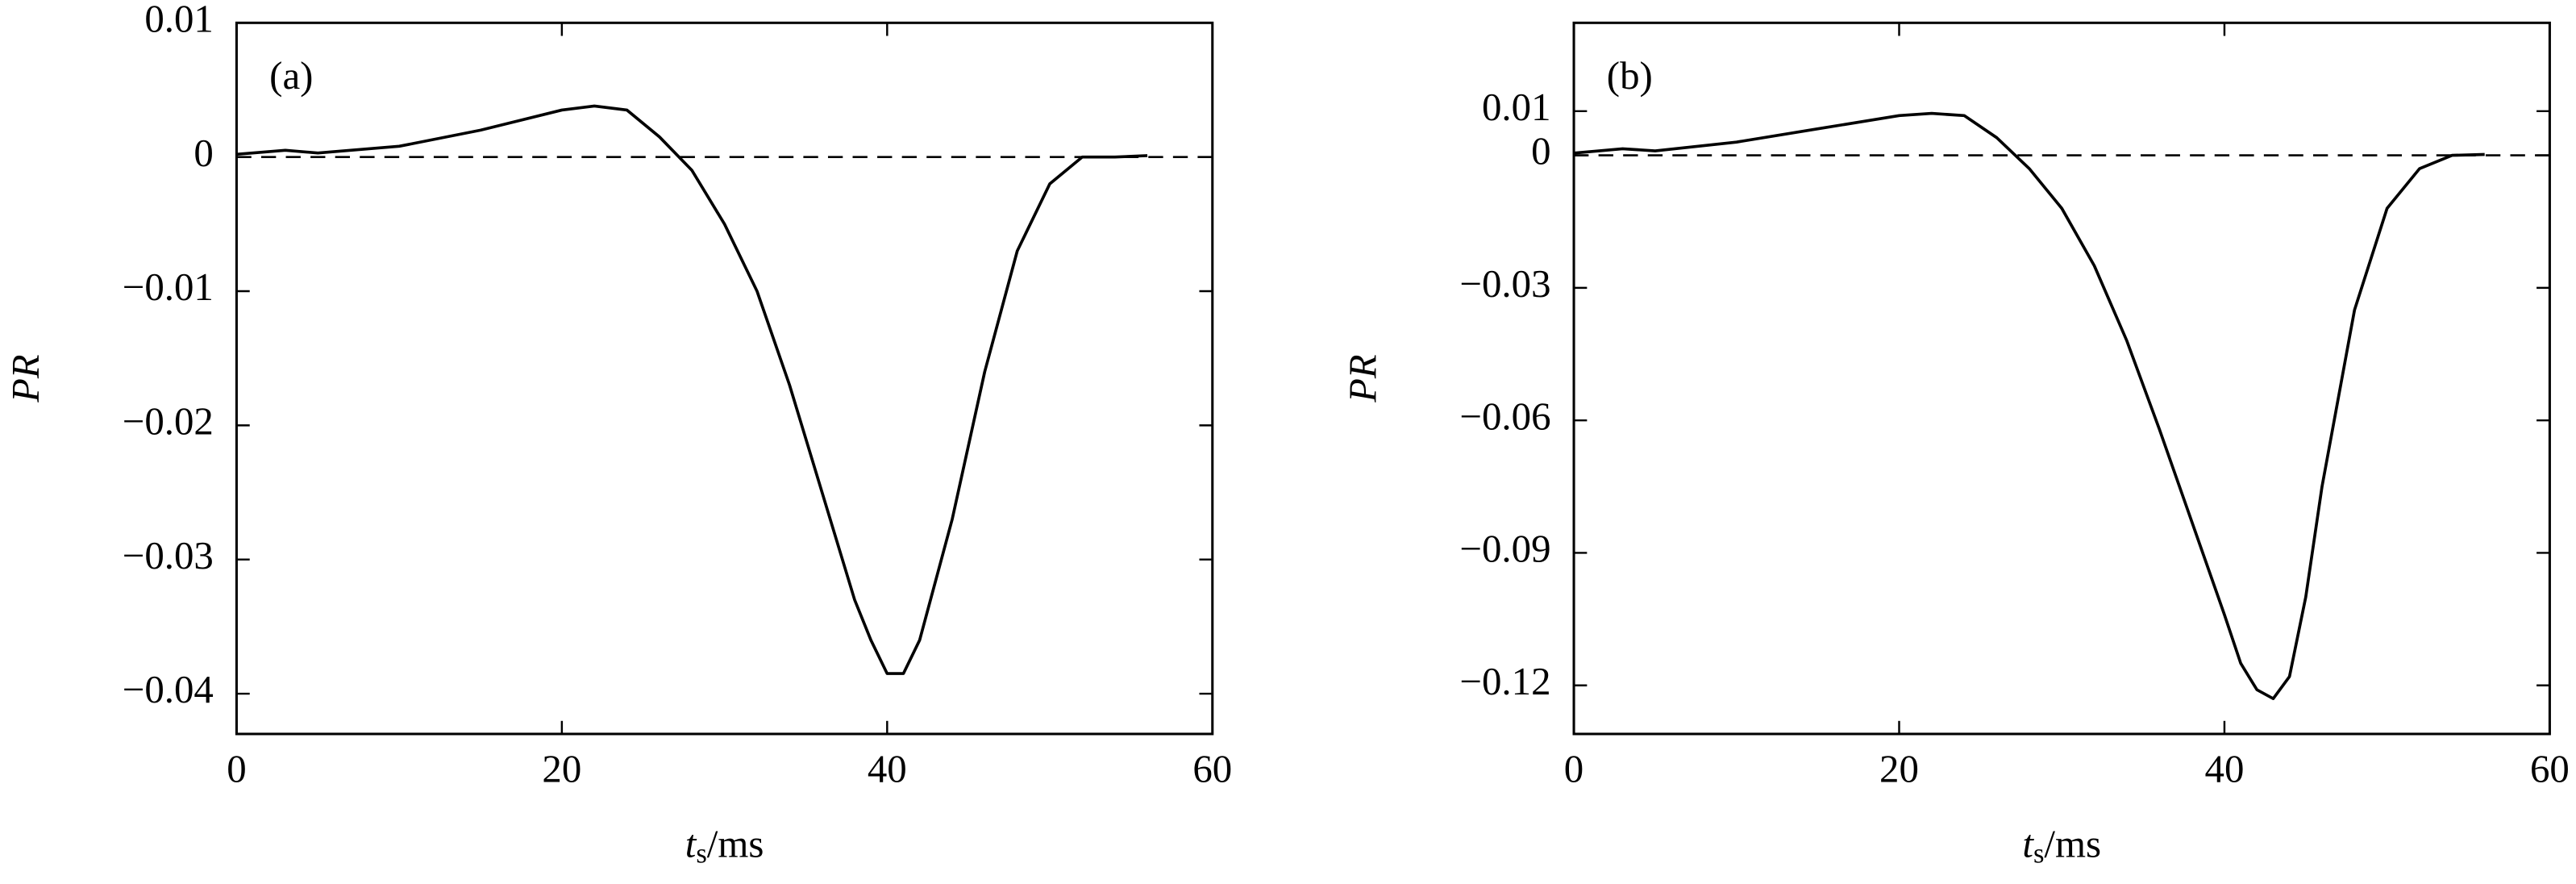 The height and width of the screenshot is (884, 2576). Describe the element at coordinates (1505, 416) in the screenshot. I see `y-tick-label: −0.06` at that location.